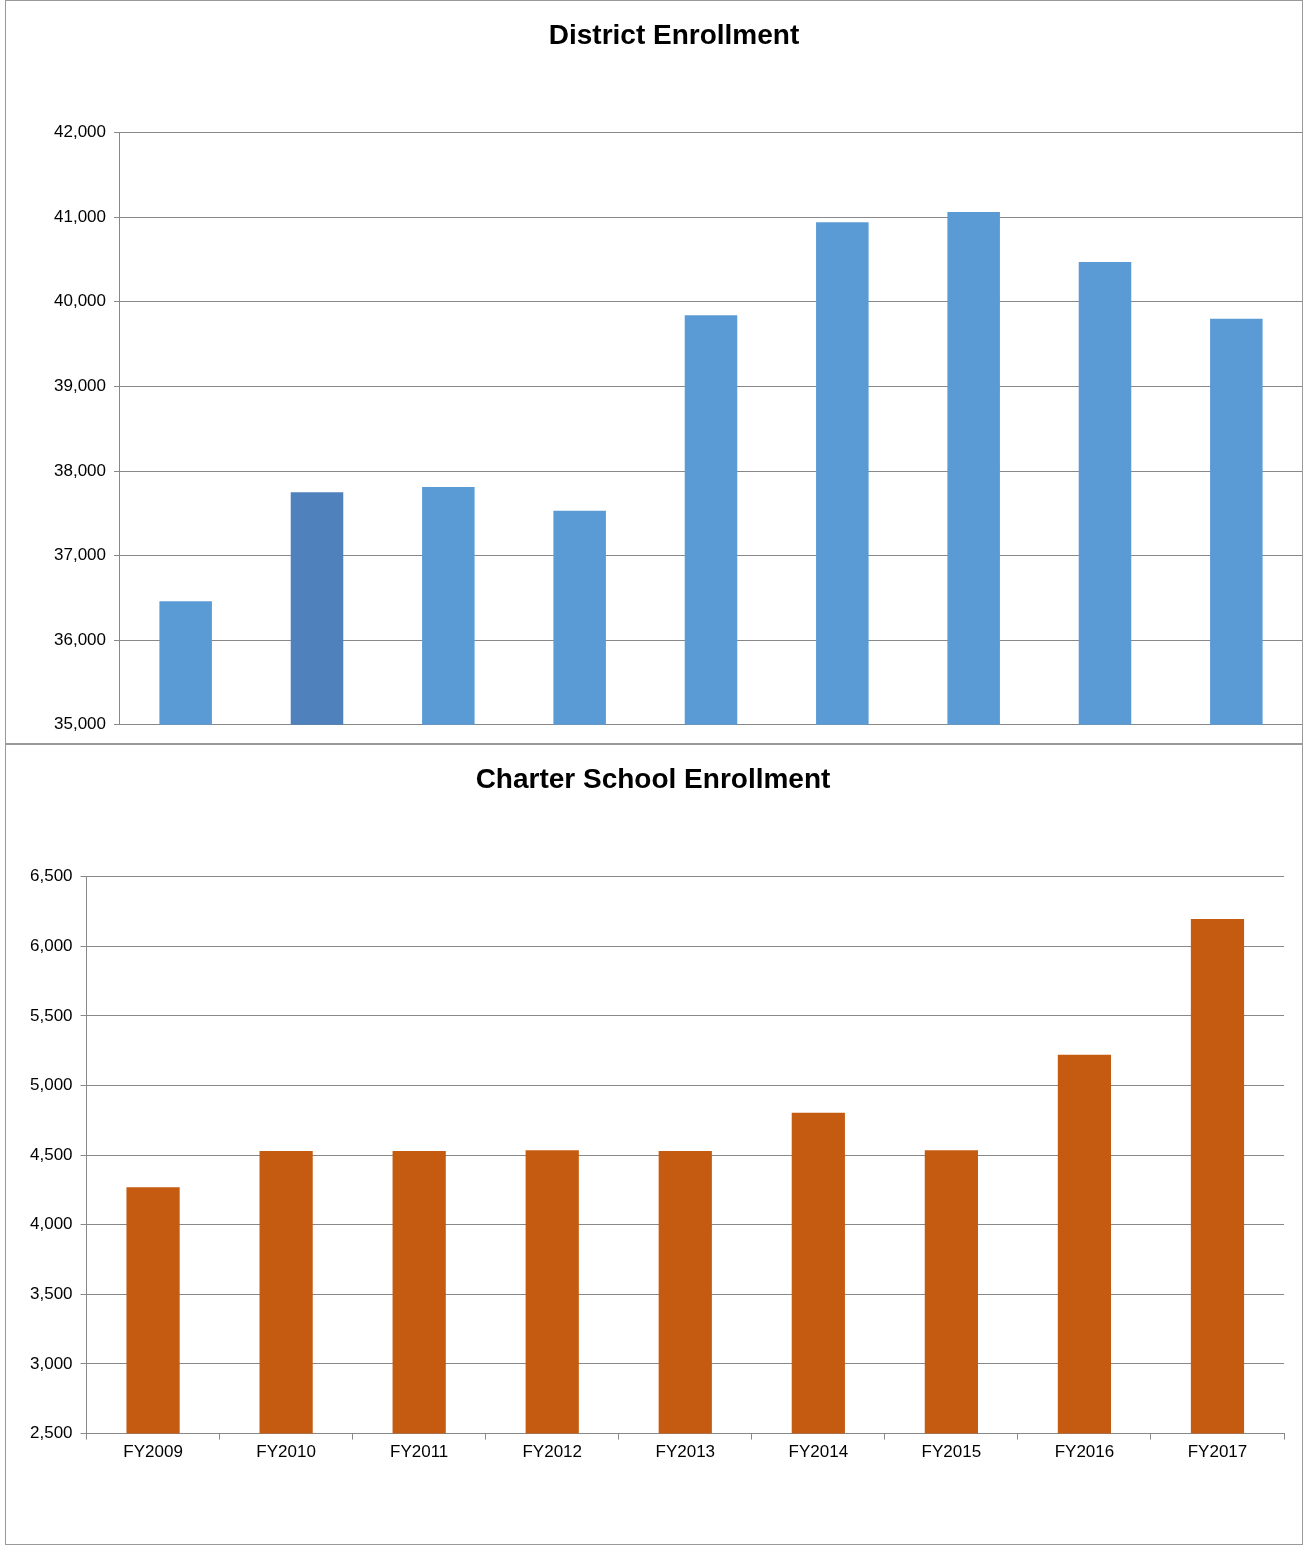 This screenshot has height=1546, width=1303. What do you see at coordinates (80, 639) in the screenshot?
I see `y-tick-label: 36,000` at bounding box center [80, 639].